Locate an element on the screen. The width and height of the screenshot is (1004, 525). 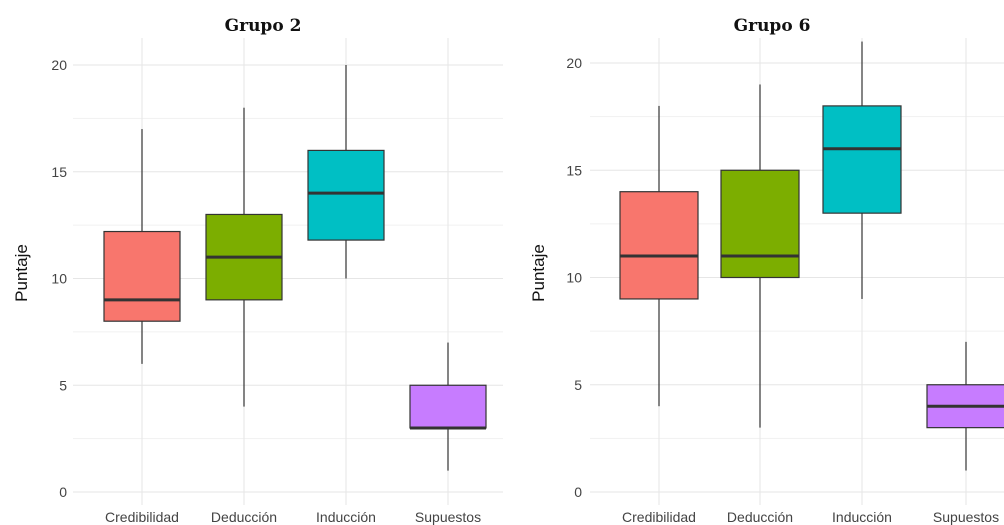
panel-title-grupo-6: Grupo 6 is located at coordinates (772, 26).